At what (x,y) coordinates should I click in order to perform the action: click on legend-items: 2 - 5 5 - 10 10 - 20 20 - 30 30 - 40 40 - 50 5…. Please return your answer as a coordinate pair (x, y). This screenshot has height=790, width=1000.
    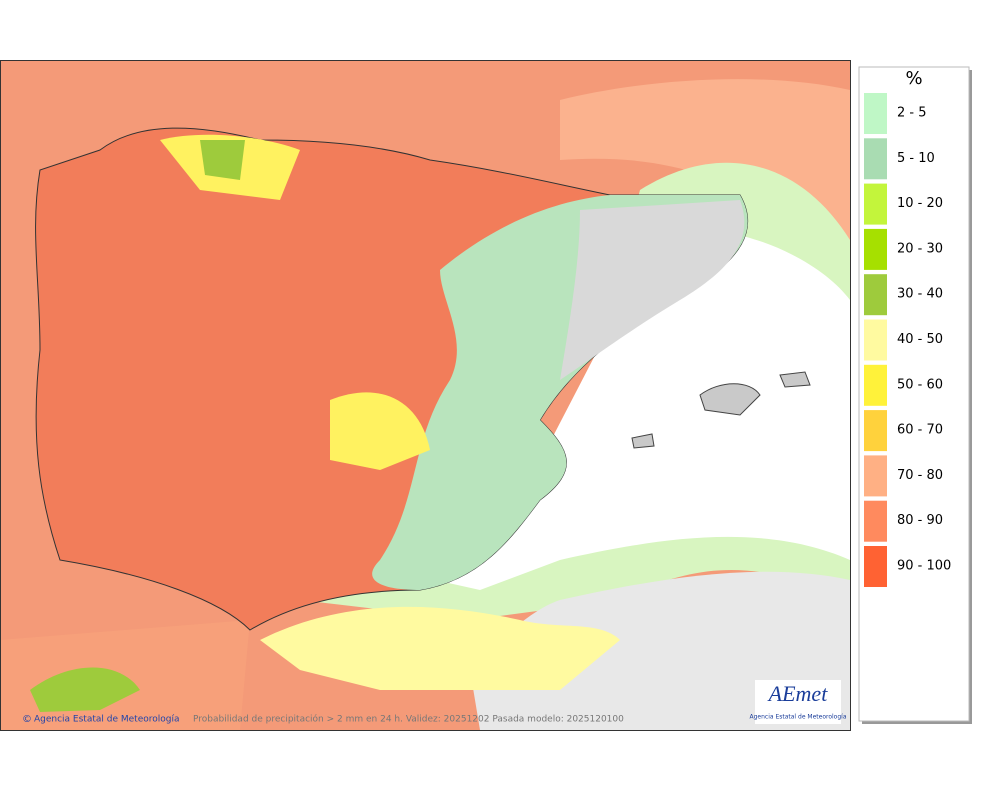
    Looking at the image, I should click on (907, 340).